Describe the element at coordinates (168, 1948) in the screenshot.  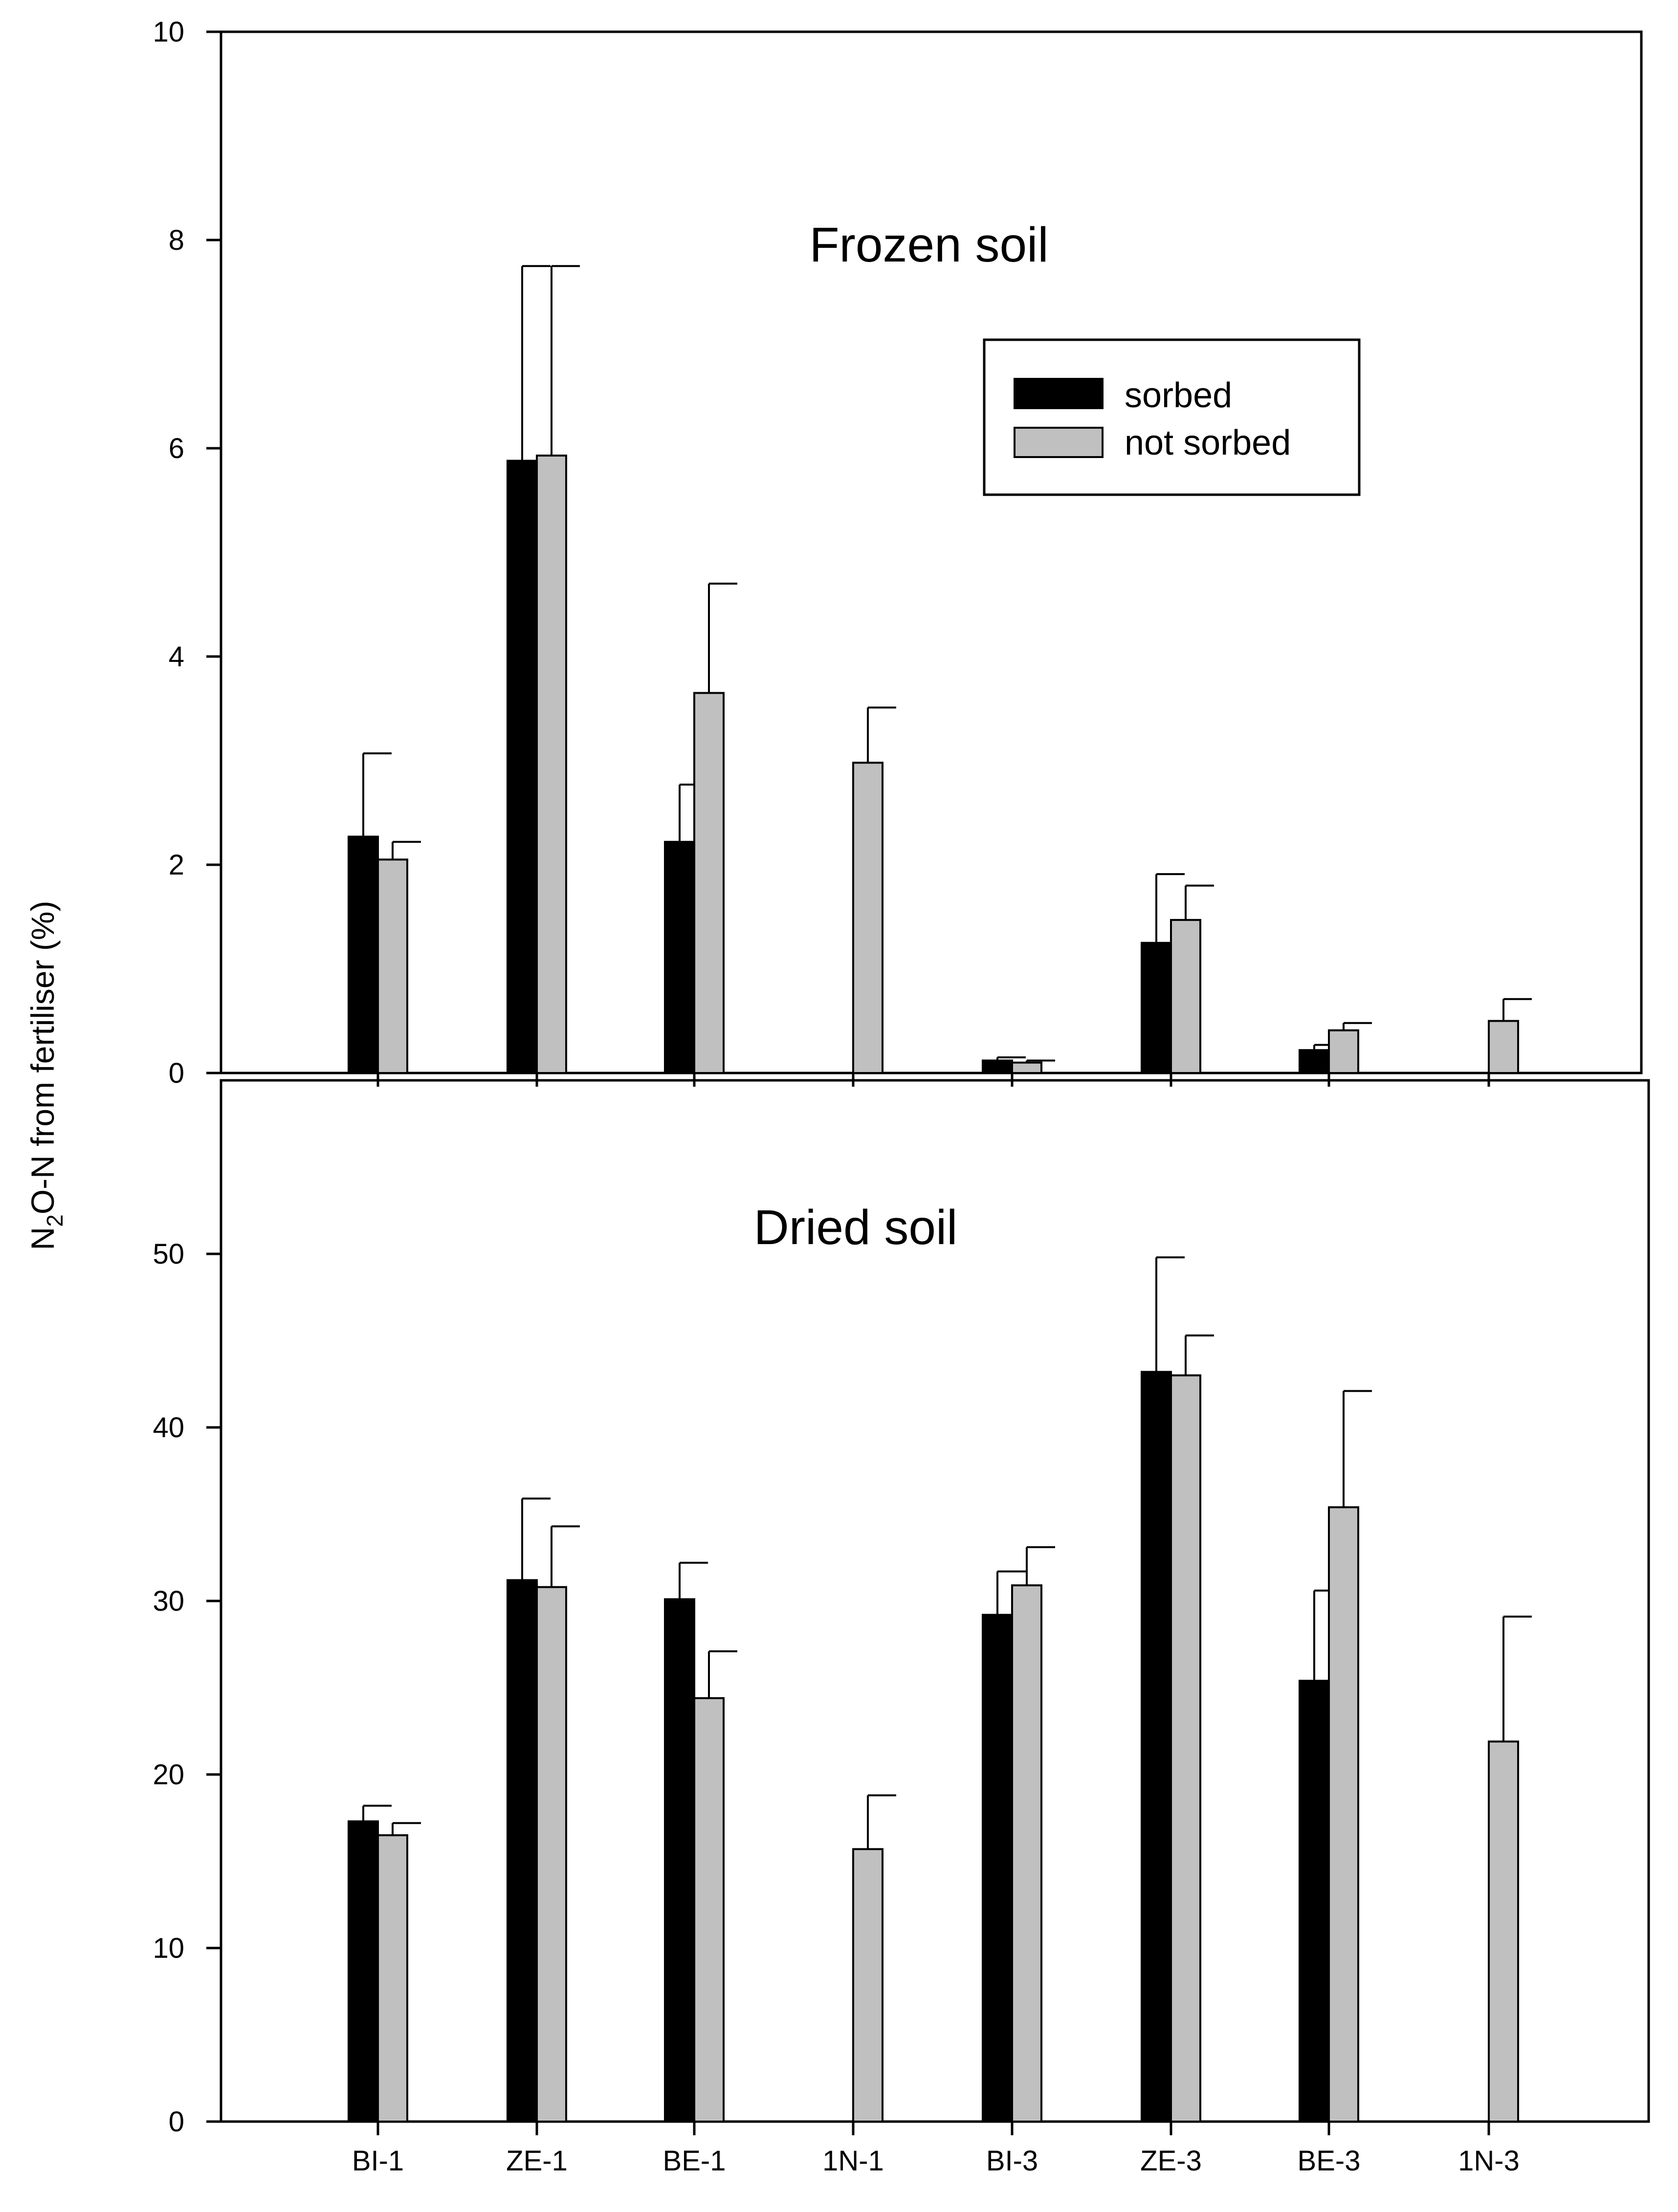
I see `bottom-y-tick-label: 10` at that location.